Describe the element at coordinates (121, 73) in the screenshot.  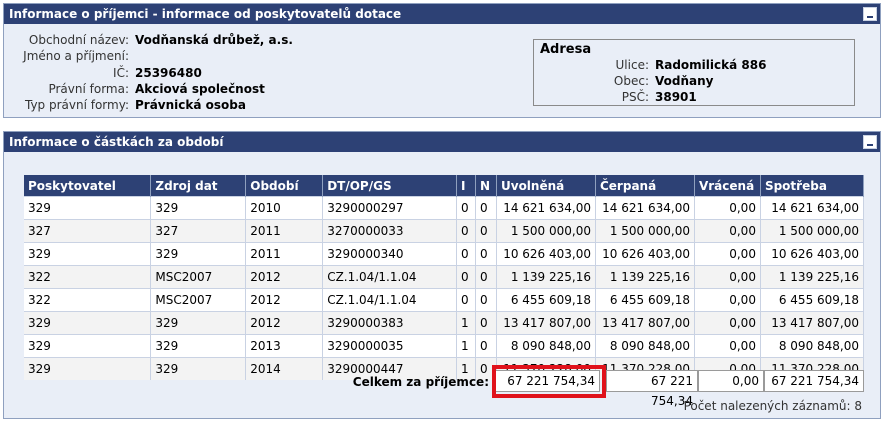
I see `field-label-ico: IČ:` at that location.